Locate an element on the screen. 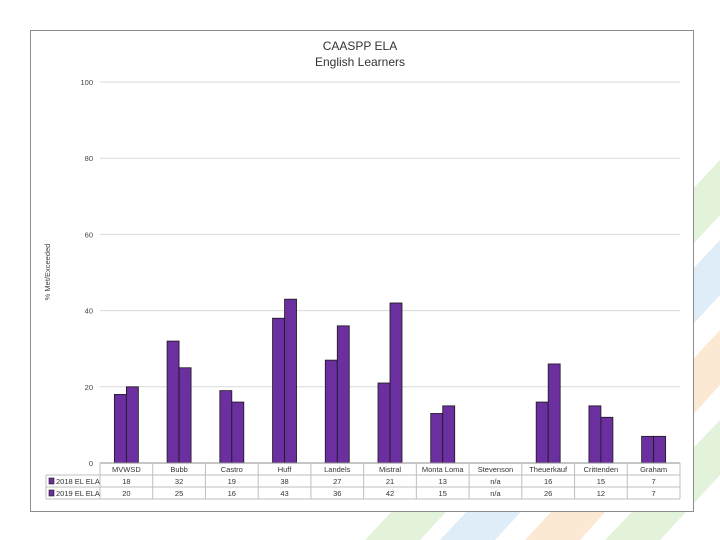  y-tick-label: 0 is located at coordinates (91, 463).